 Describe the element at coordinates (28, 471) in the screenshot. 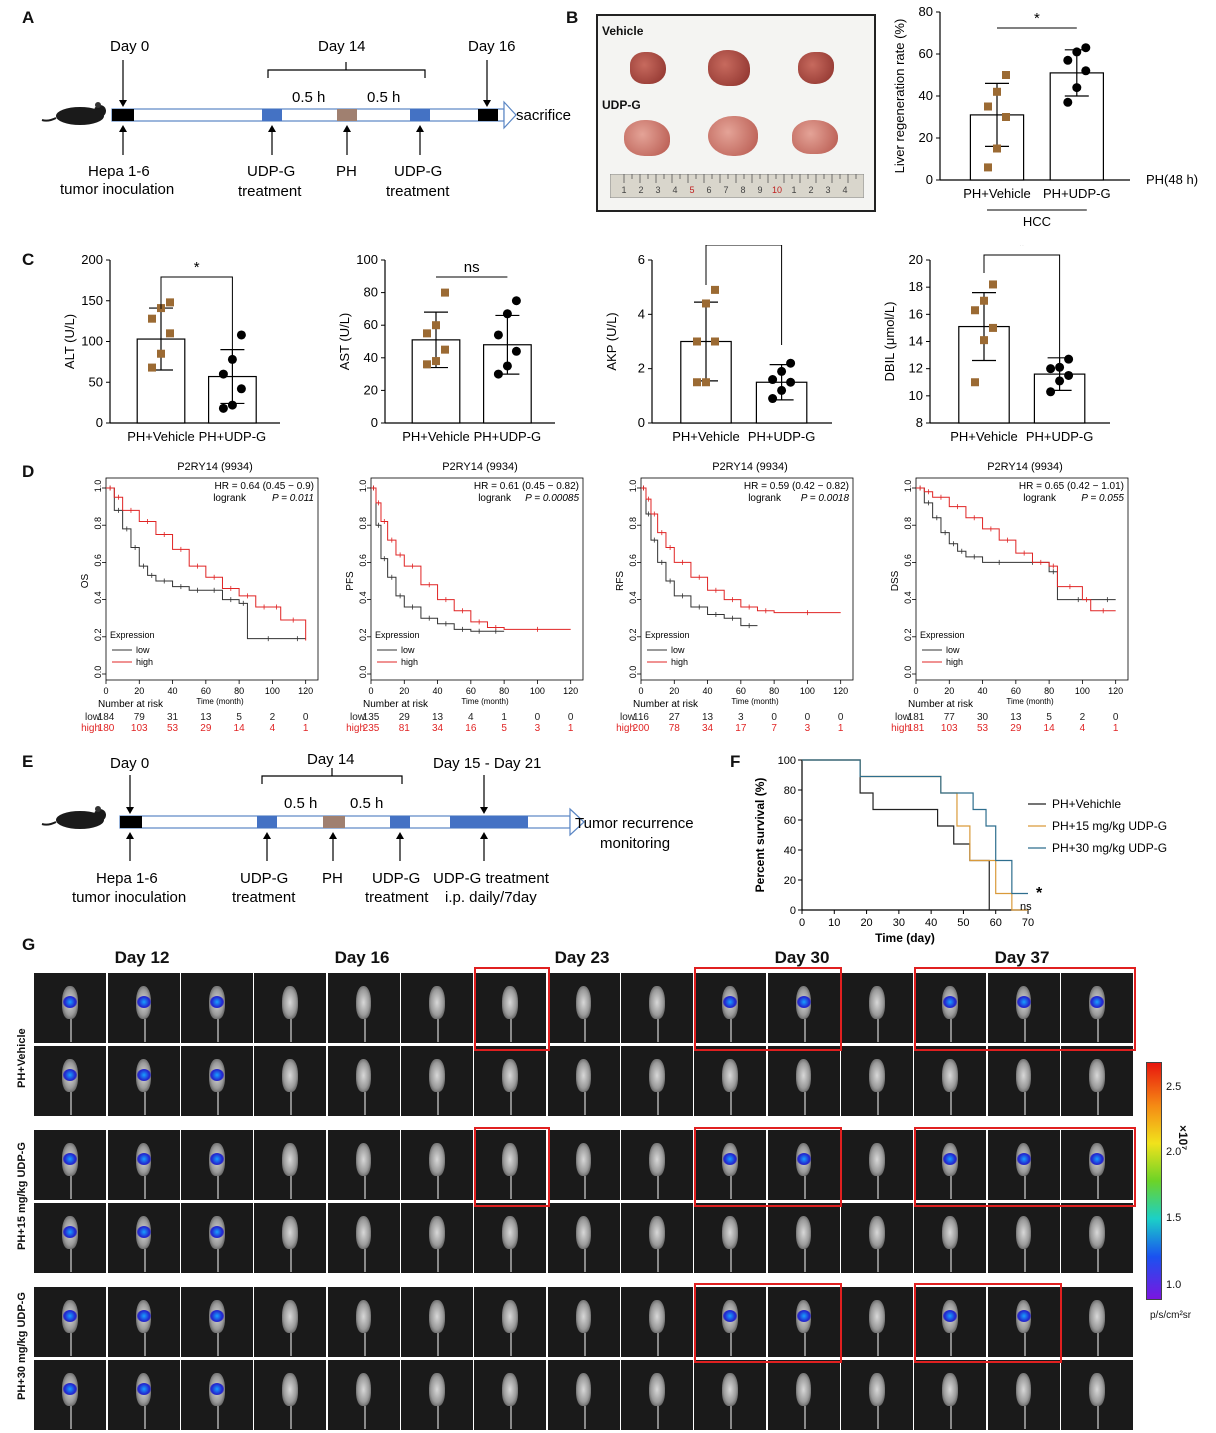

I see `panel-letter-d: D` at that location.